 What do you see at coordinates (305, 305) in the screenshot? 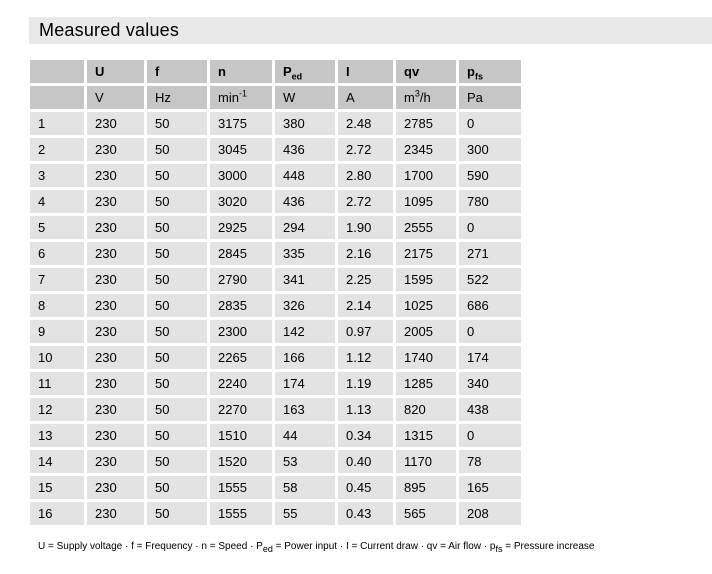
I see `table-cell: 326` at bounding box center [305, 305].